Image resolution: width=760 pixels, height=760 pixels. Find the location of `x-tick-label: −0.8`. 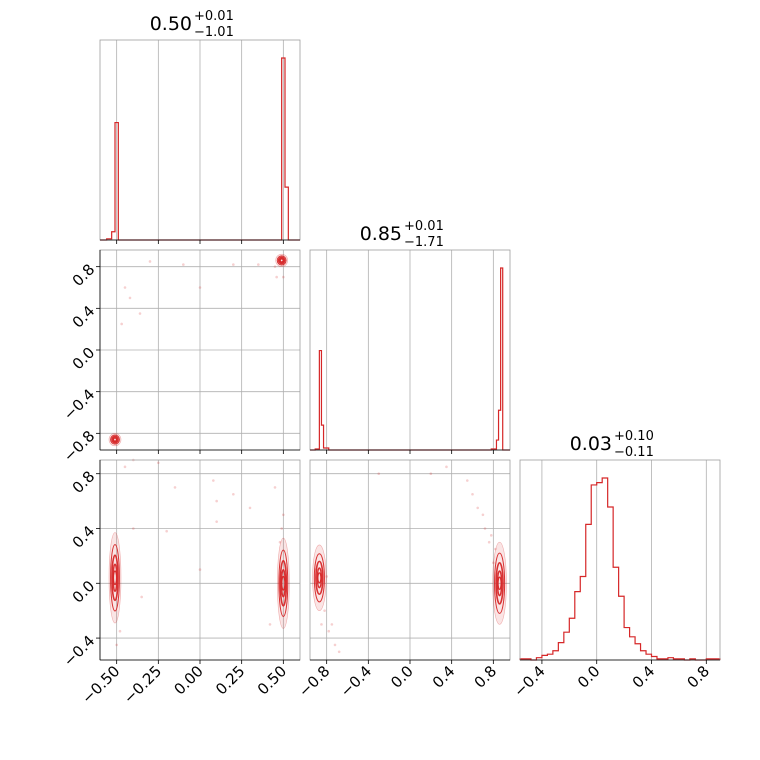

x-tick-label: −0.8 is located at coordinates (314, 681).